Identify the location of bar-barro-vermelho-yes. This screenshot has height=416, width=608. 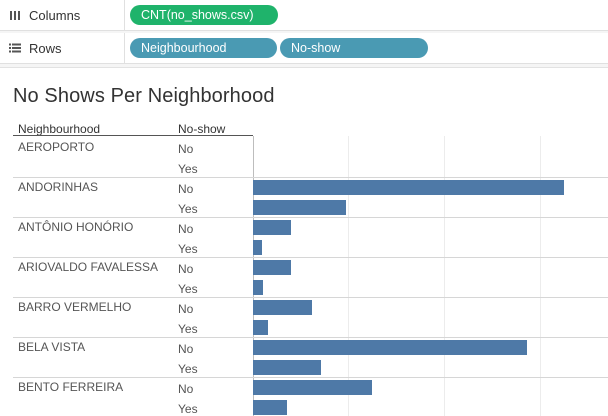
(260, 327).